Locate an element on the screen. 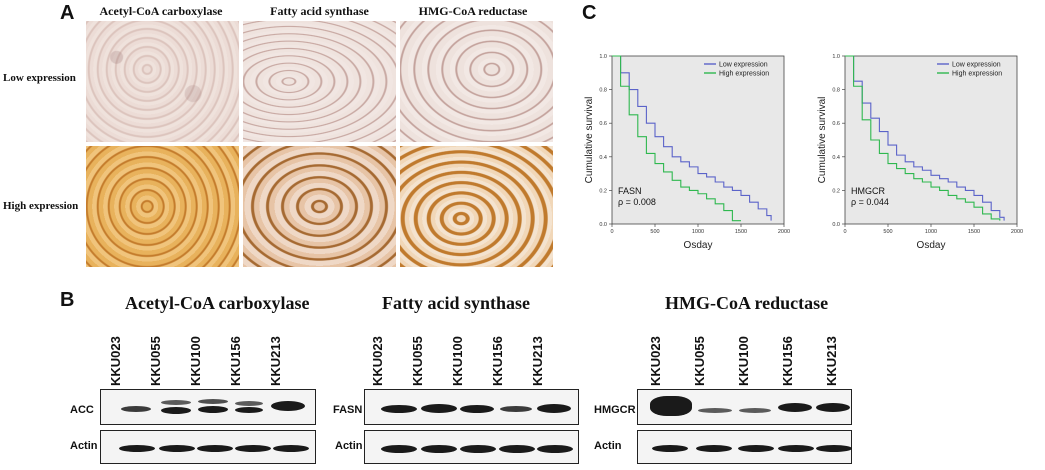 The image size is (1045, 470). ihc-column-title-acc: Acetyl-CoA carboxylase is located at coordinates (161, 11).